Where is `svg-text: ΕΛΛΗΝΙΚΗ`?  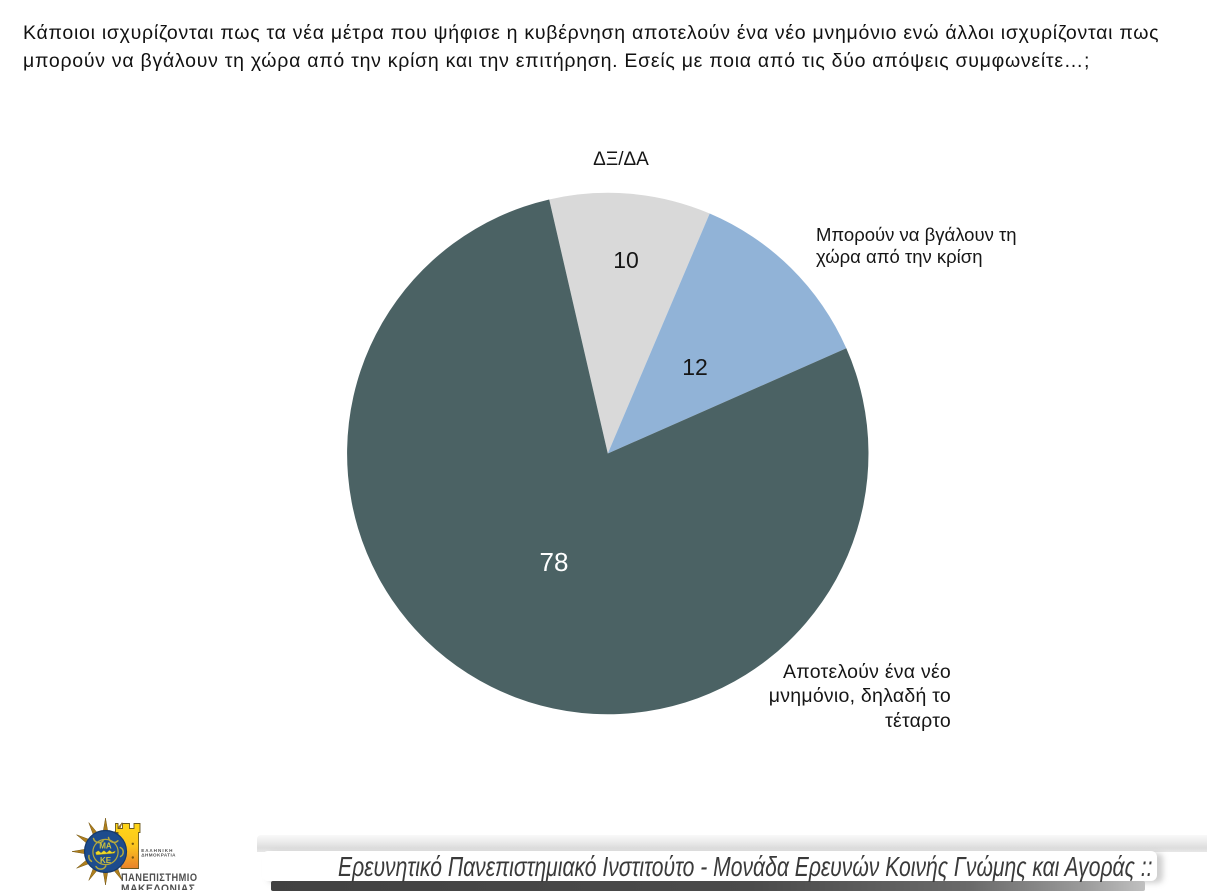
svg-text: ΕΛΛΗΝΙΚΗ is located at coordinates (157, 850).